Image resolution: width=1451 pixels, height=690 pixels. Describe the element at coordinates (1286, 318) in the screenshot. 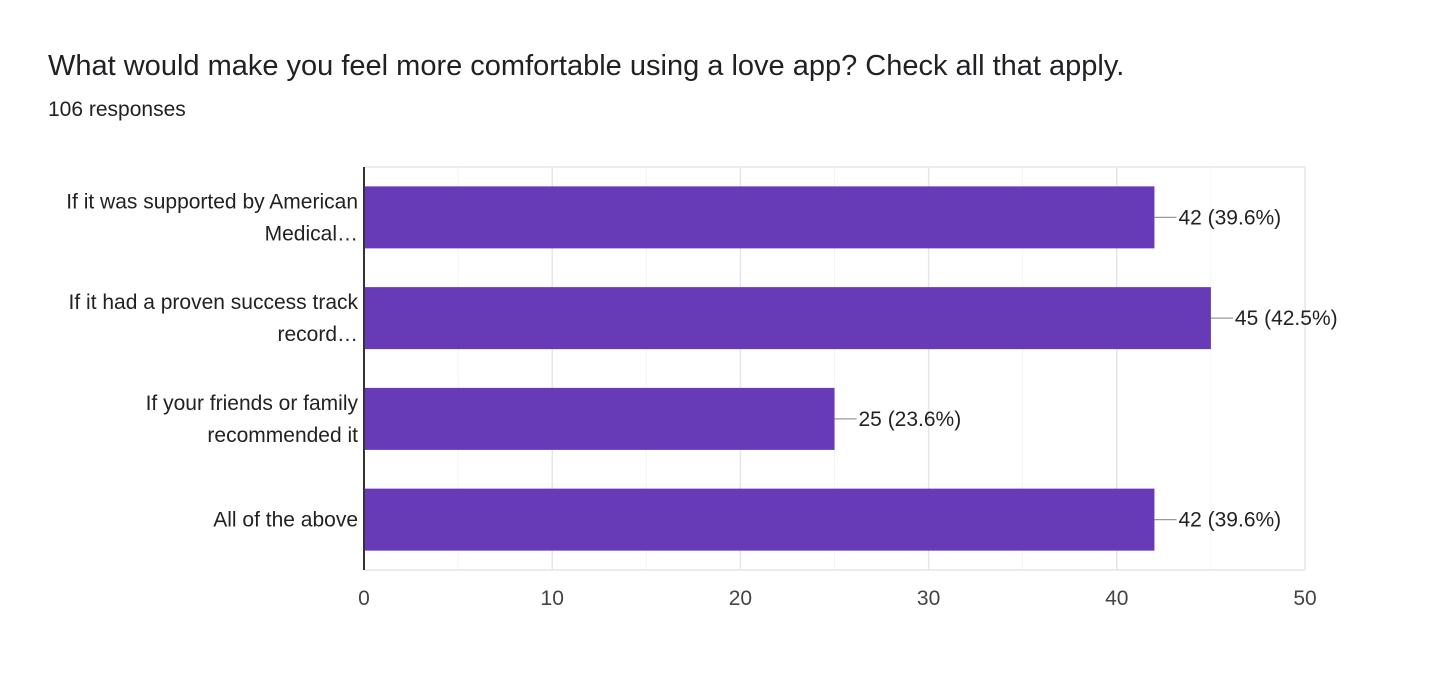

I see `data-label: 45 (42.5%)` at that location.